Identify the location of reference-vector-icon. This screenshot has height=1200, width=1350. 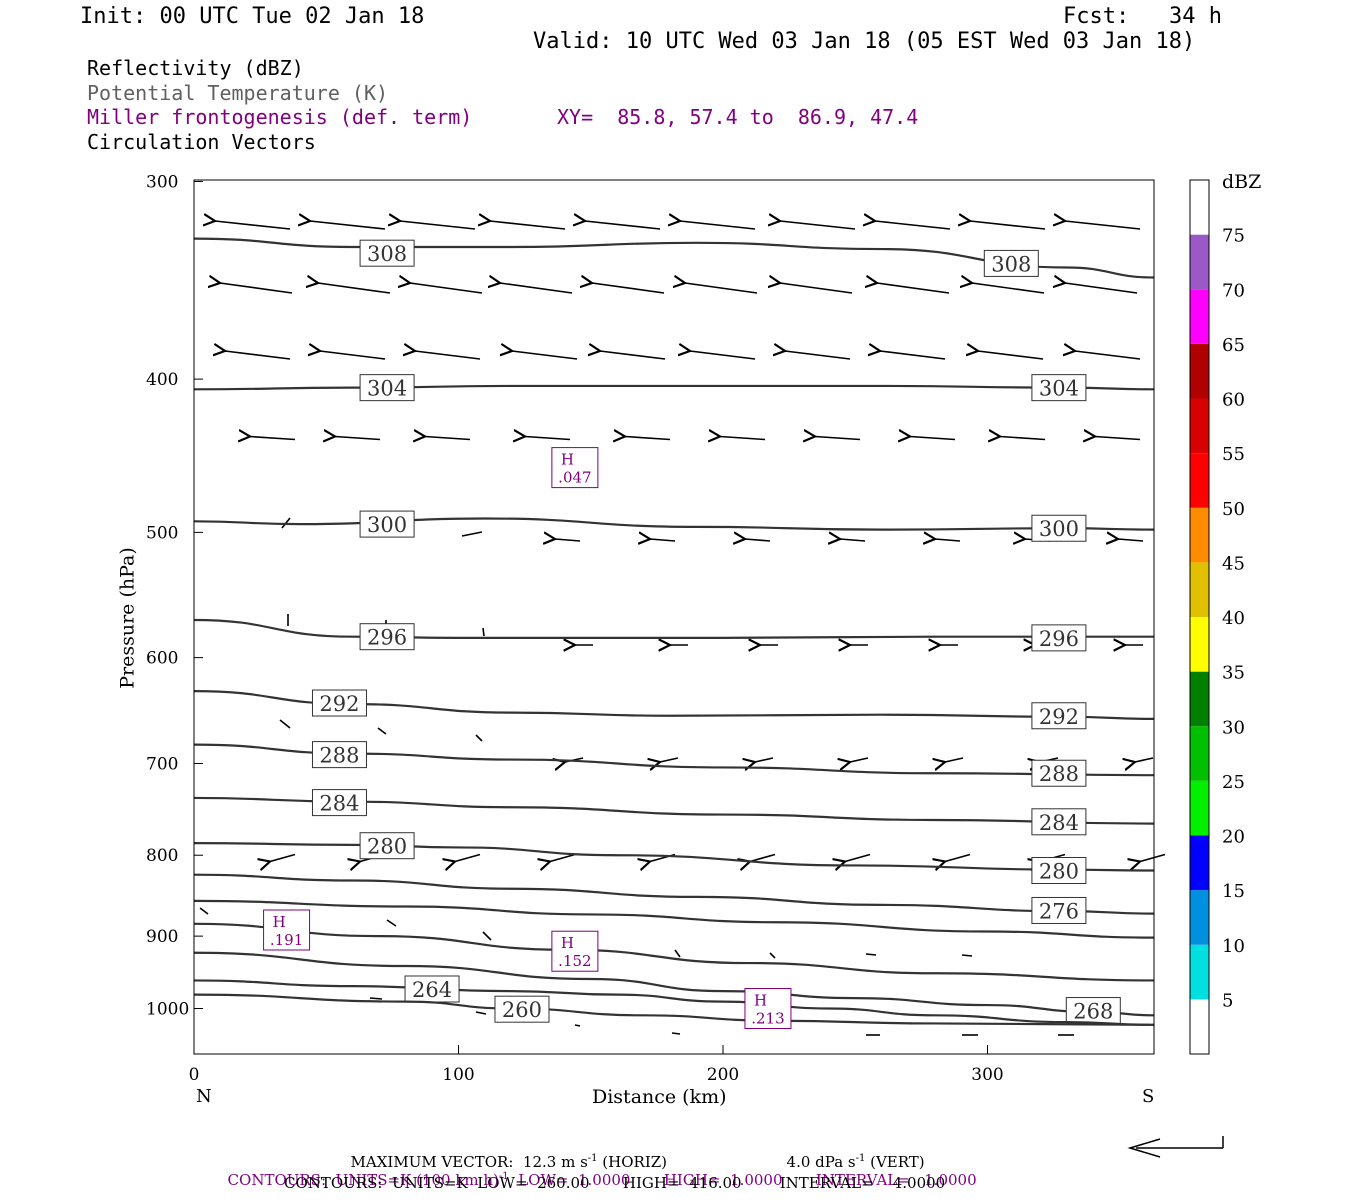
(1175, 1147).